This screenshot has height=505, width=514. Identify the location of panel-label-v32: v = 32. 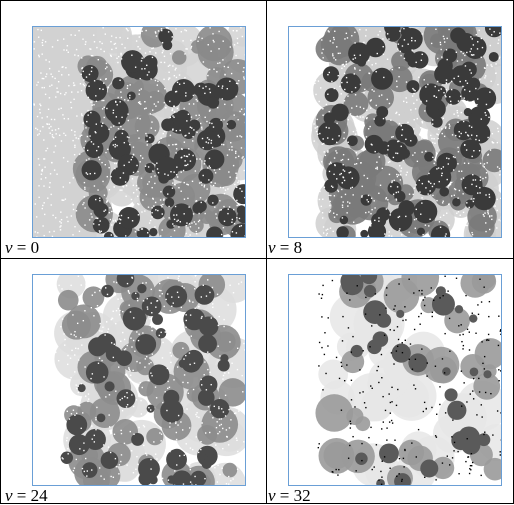
(289, 495).